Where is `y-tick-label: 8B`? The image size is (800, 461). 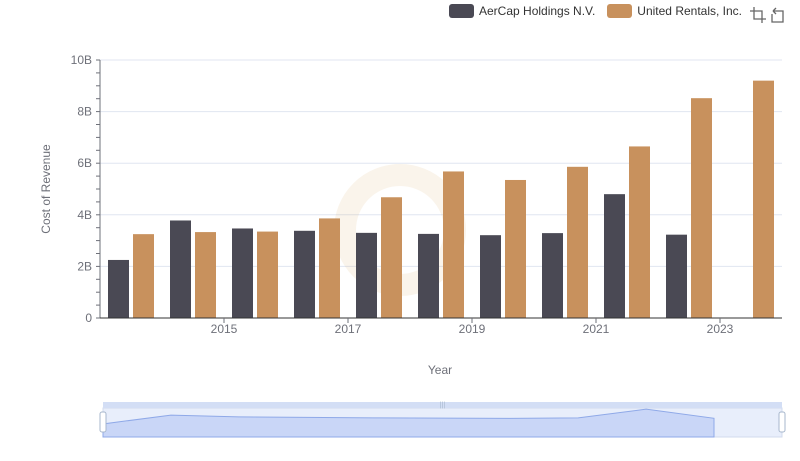
y-tick-label: 8B is located at coordinates (84, 112).